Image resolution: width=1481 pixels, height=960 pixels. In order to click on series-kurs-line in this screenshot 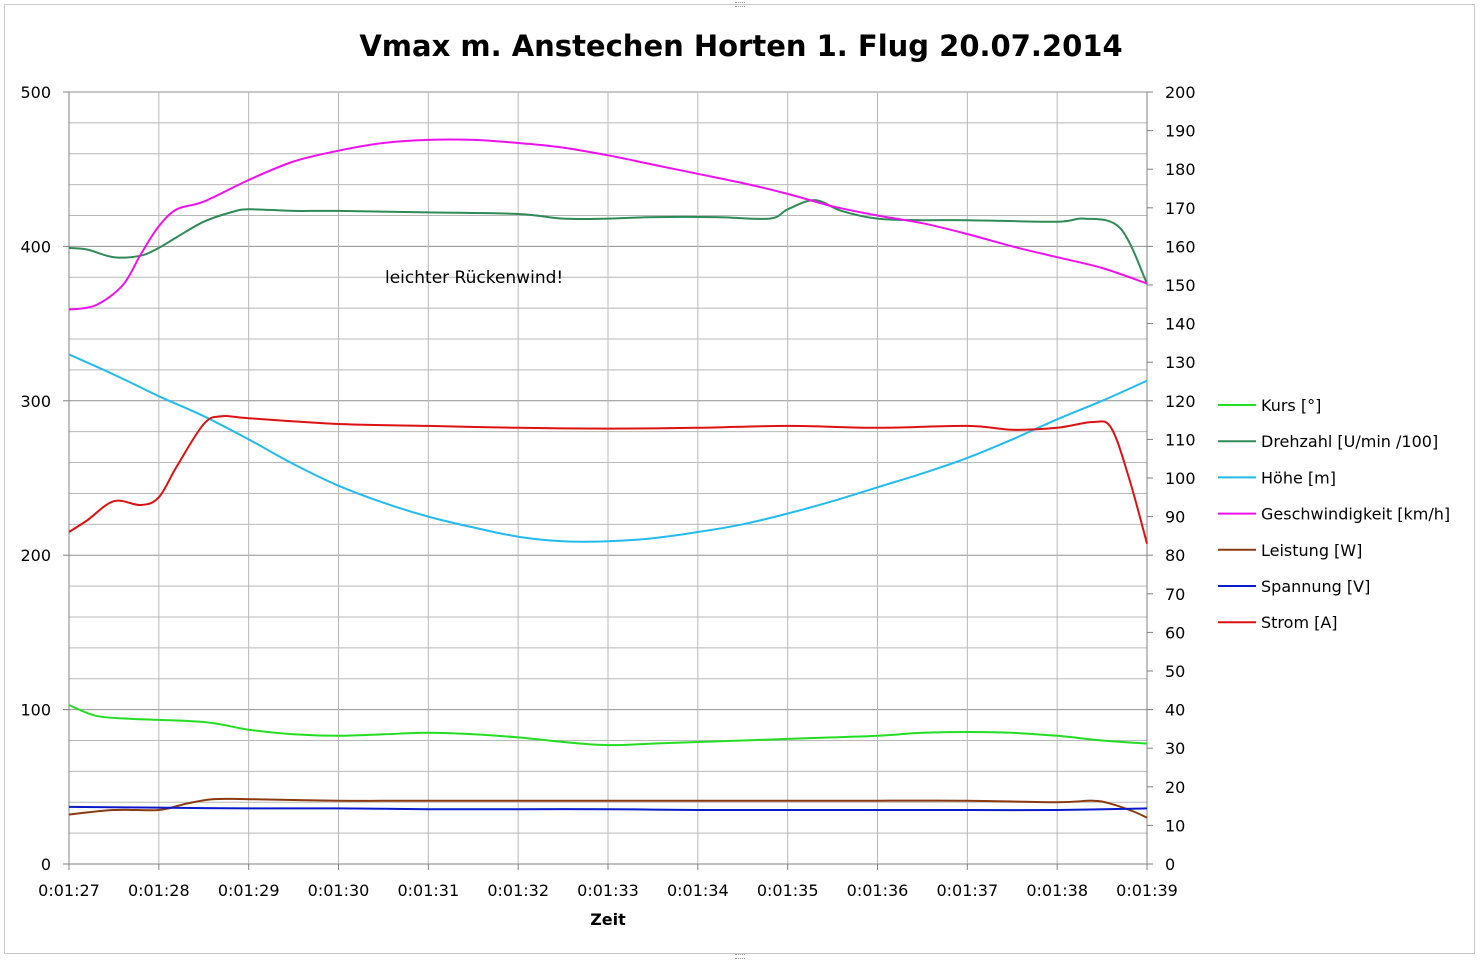, I will do `click(608, 725)`.